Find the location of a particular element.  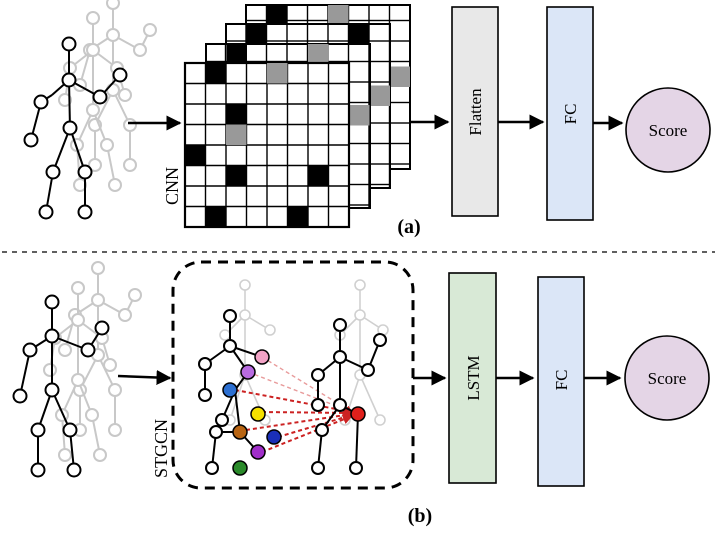

arrow-to-stgcn is located at coordinates (144, 377).